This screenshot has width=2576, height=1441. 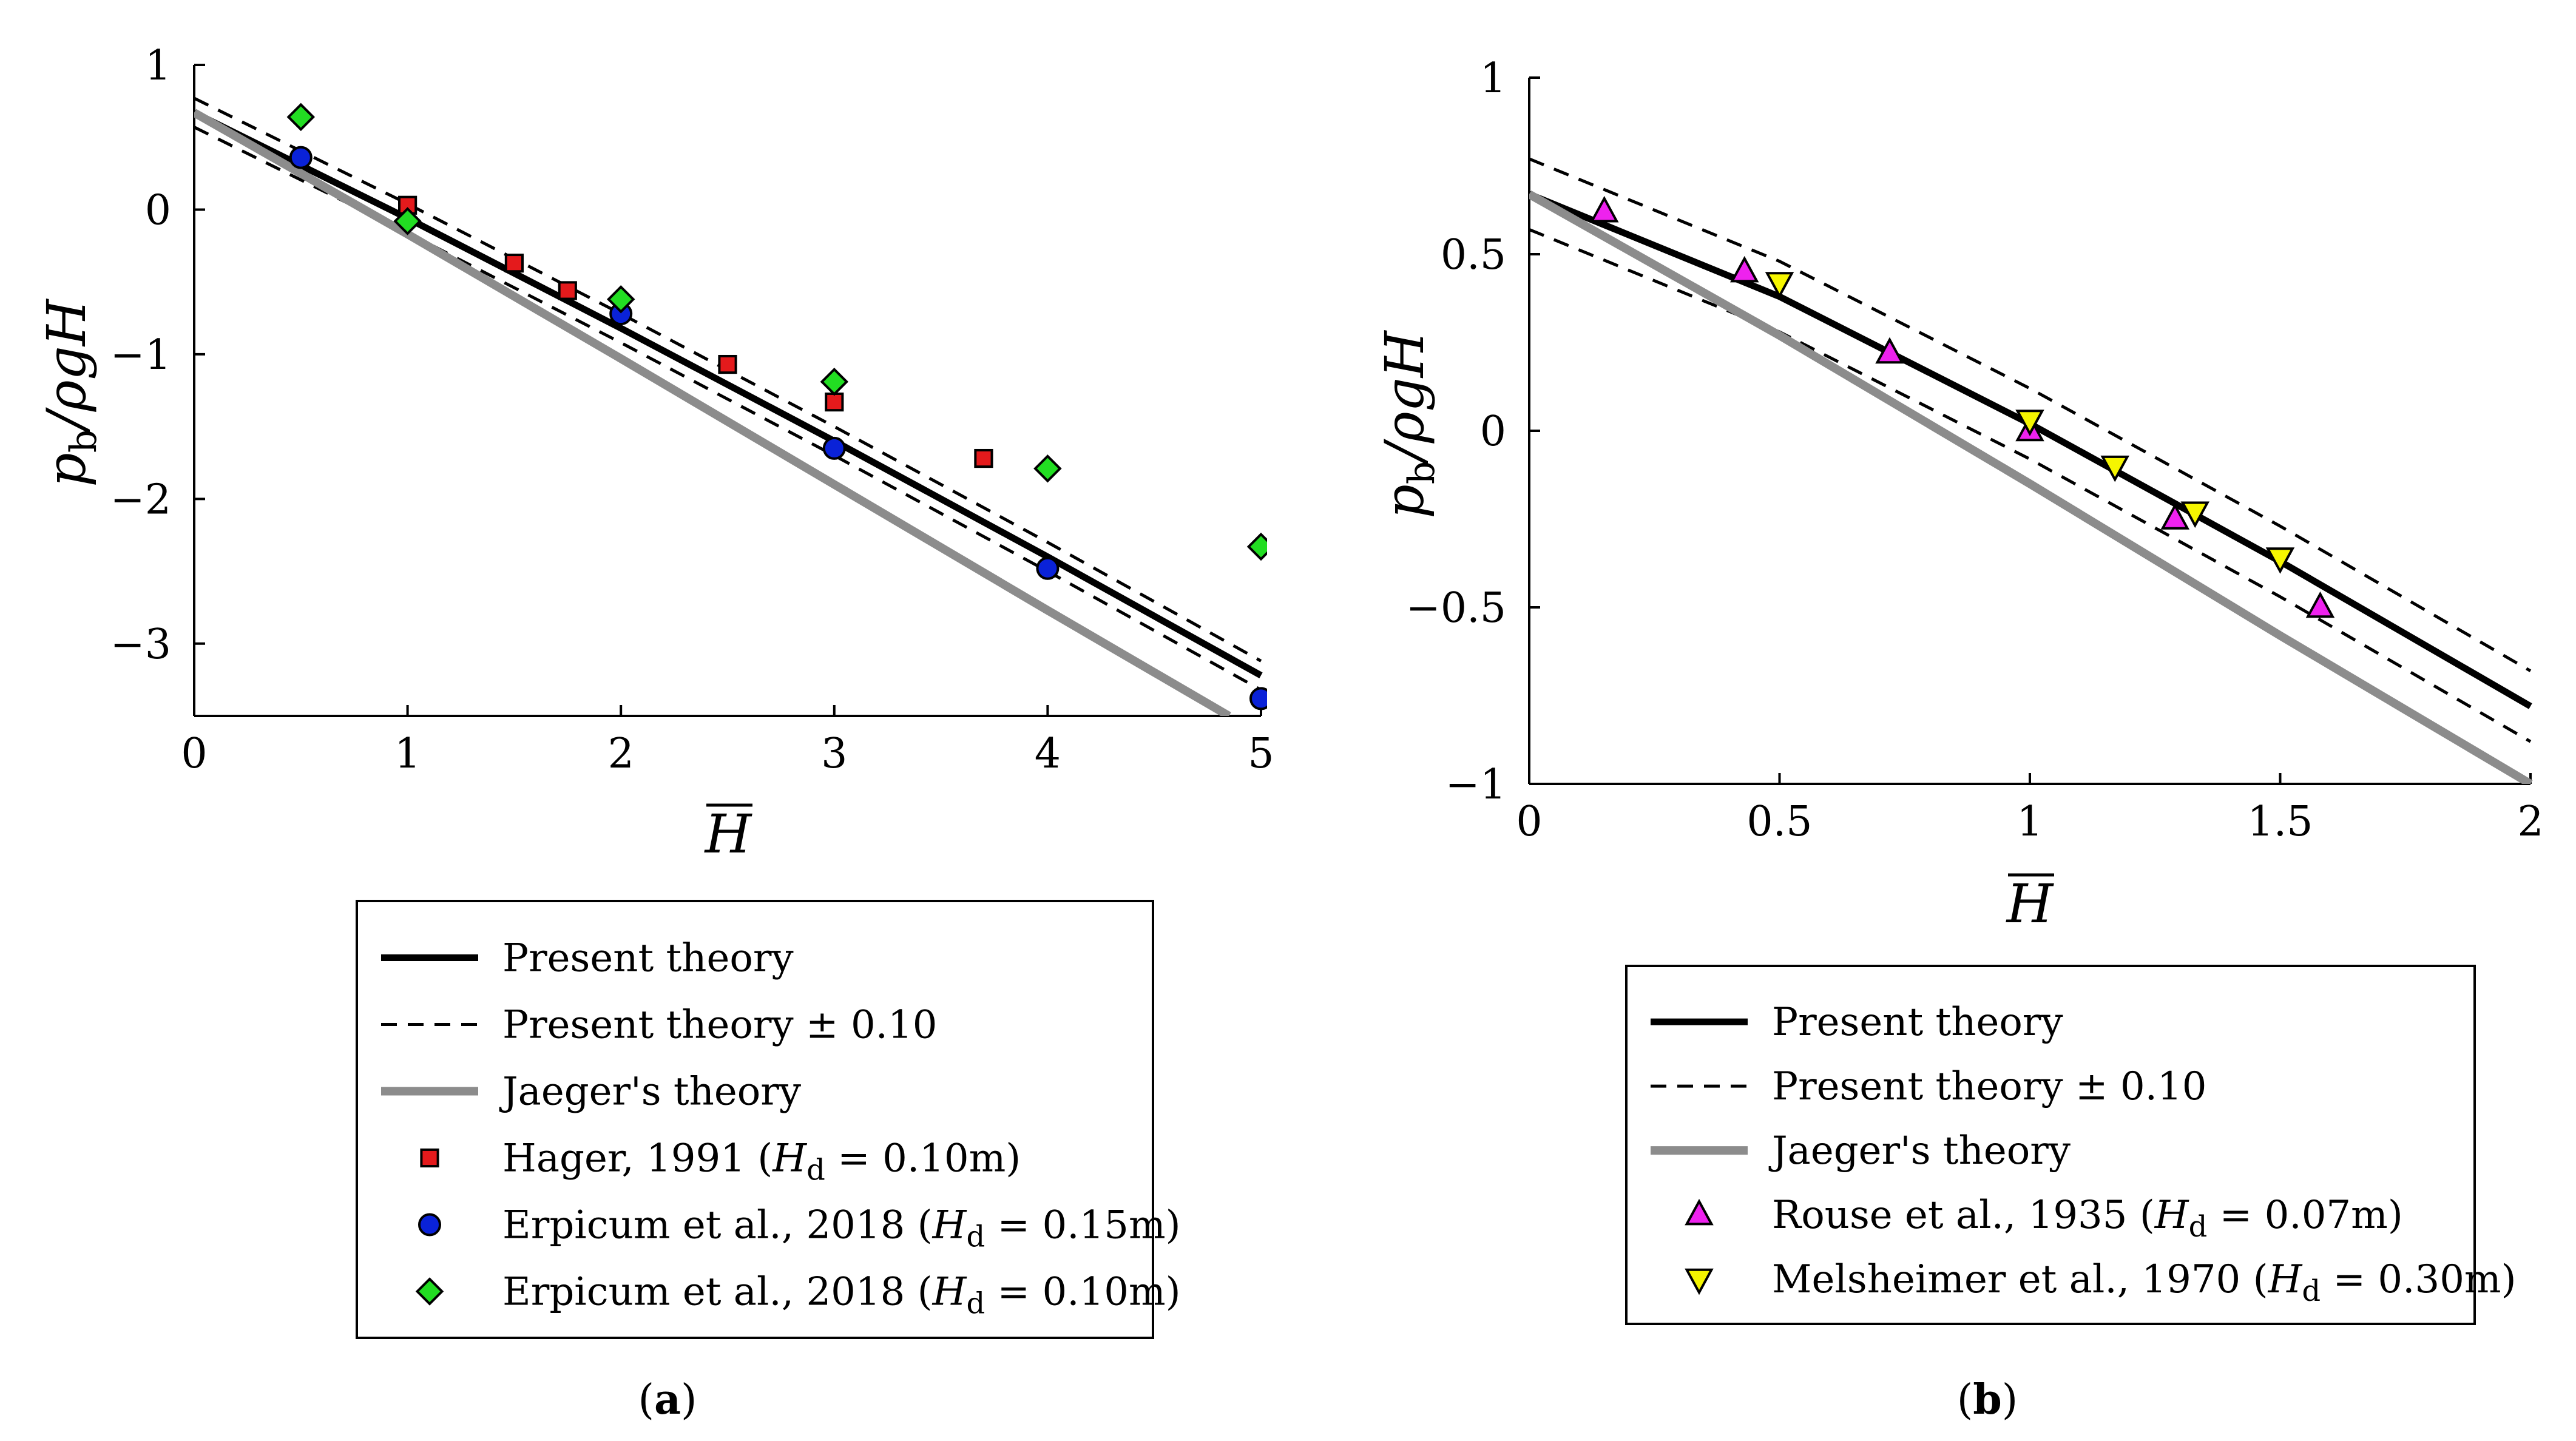 I want to click on legend-entry-tail: = 0.30m), so click(x=2418, y=1279).